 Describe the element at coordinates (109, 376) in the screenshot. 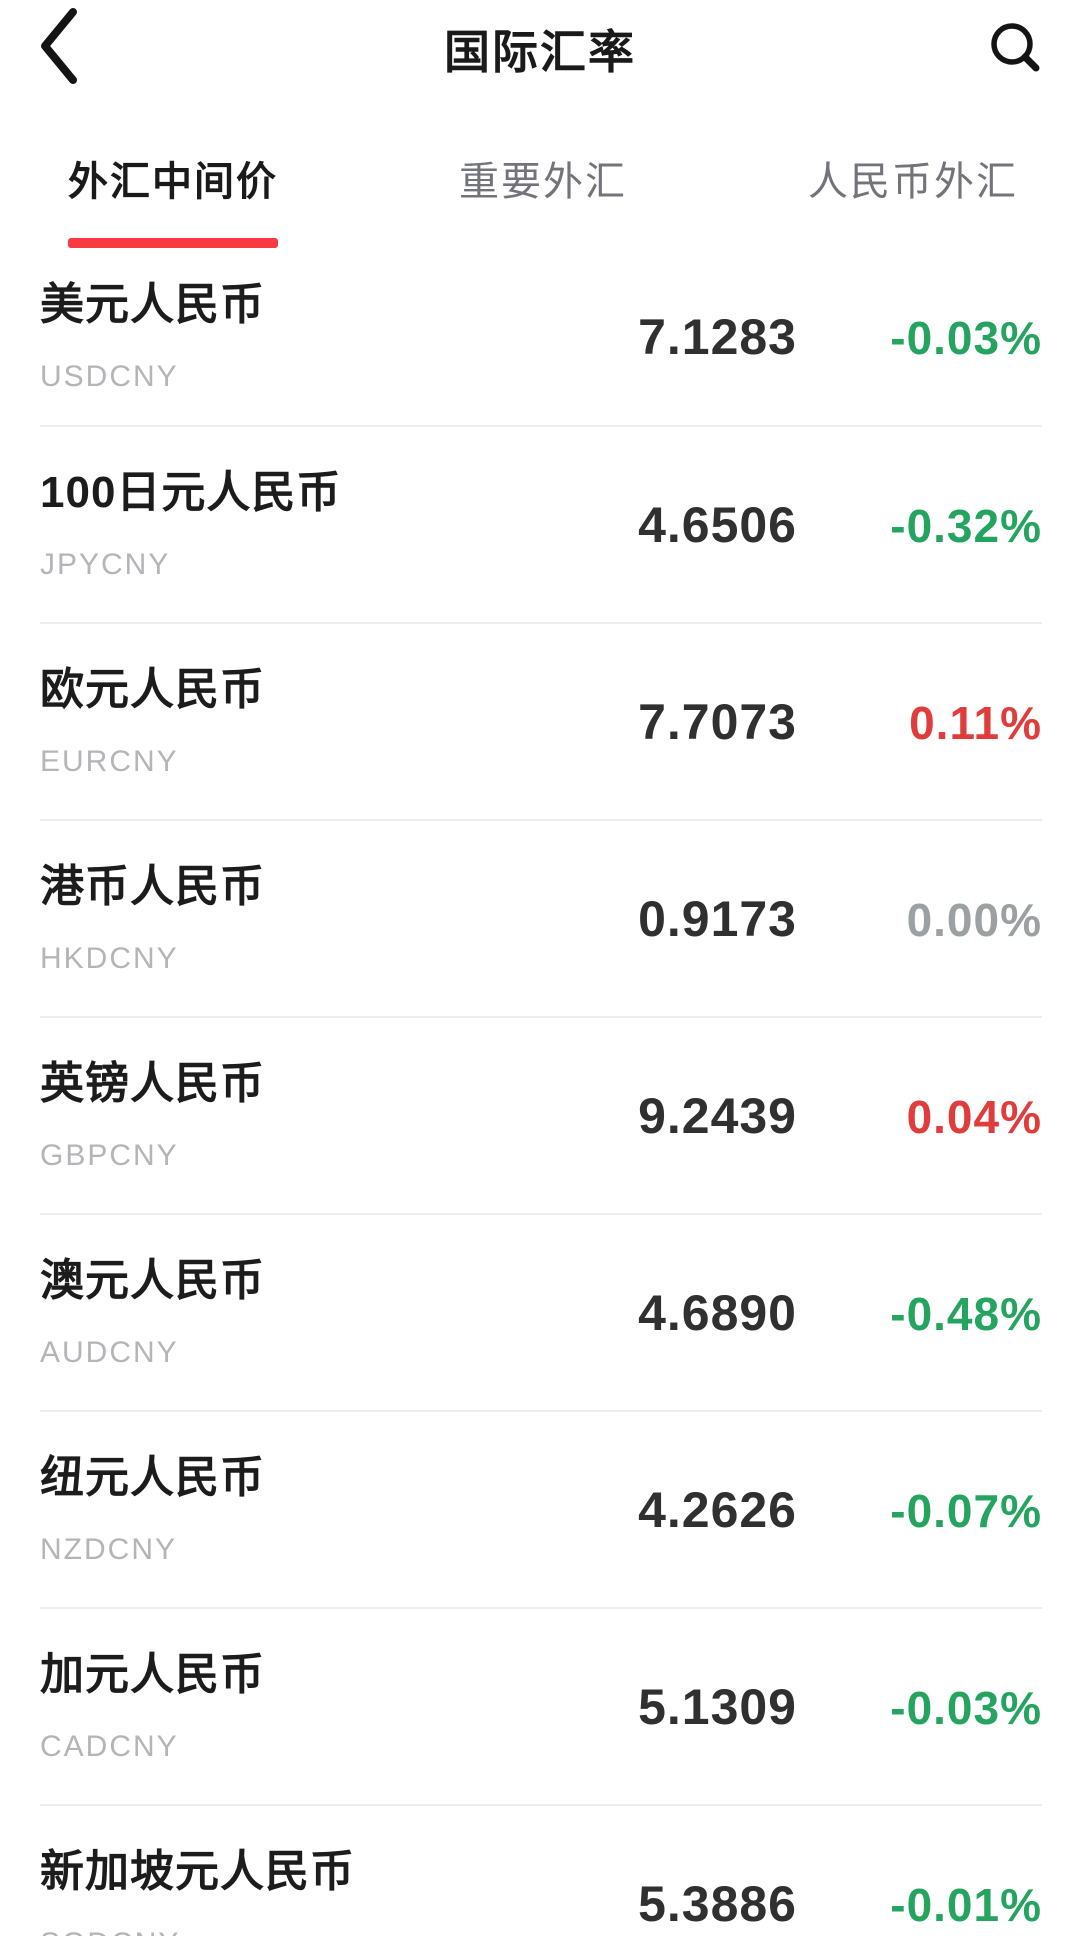

I see `pair-code: USDCNY` at that location.